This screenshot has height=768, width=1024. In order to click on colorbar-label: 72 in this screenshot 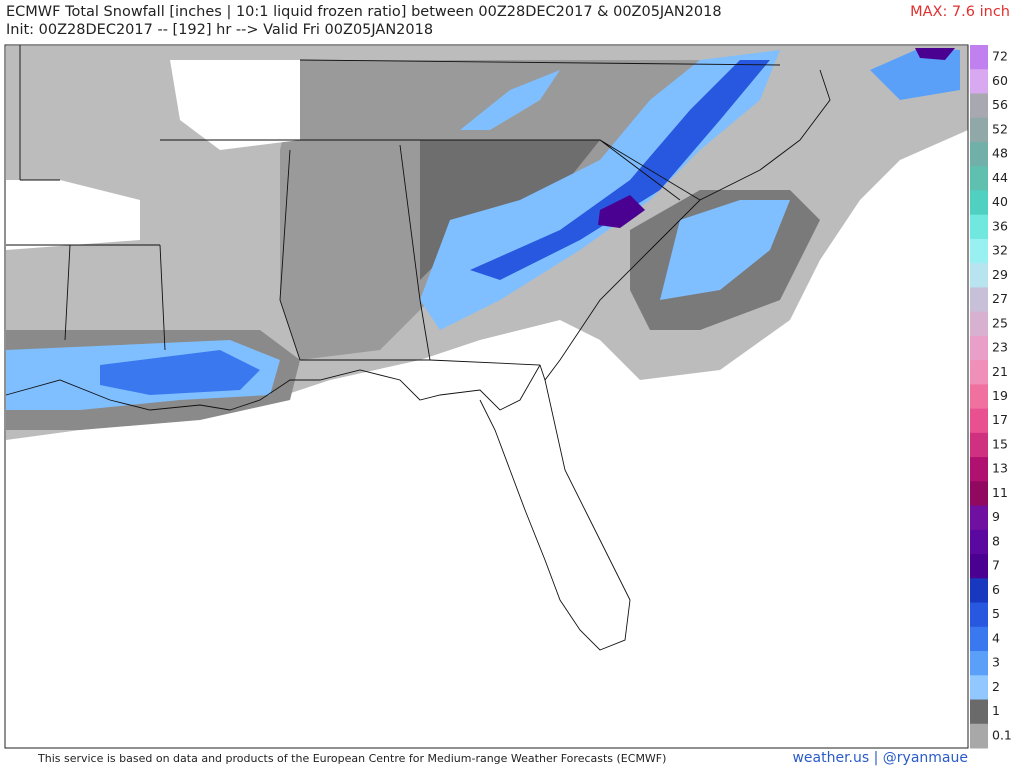, I will do `click(1000, 56)`.